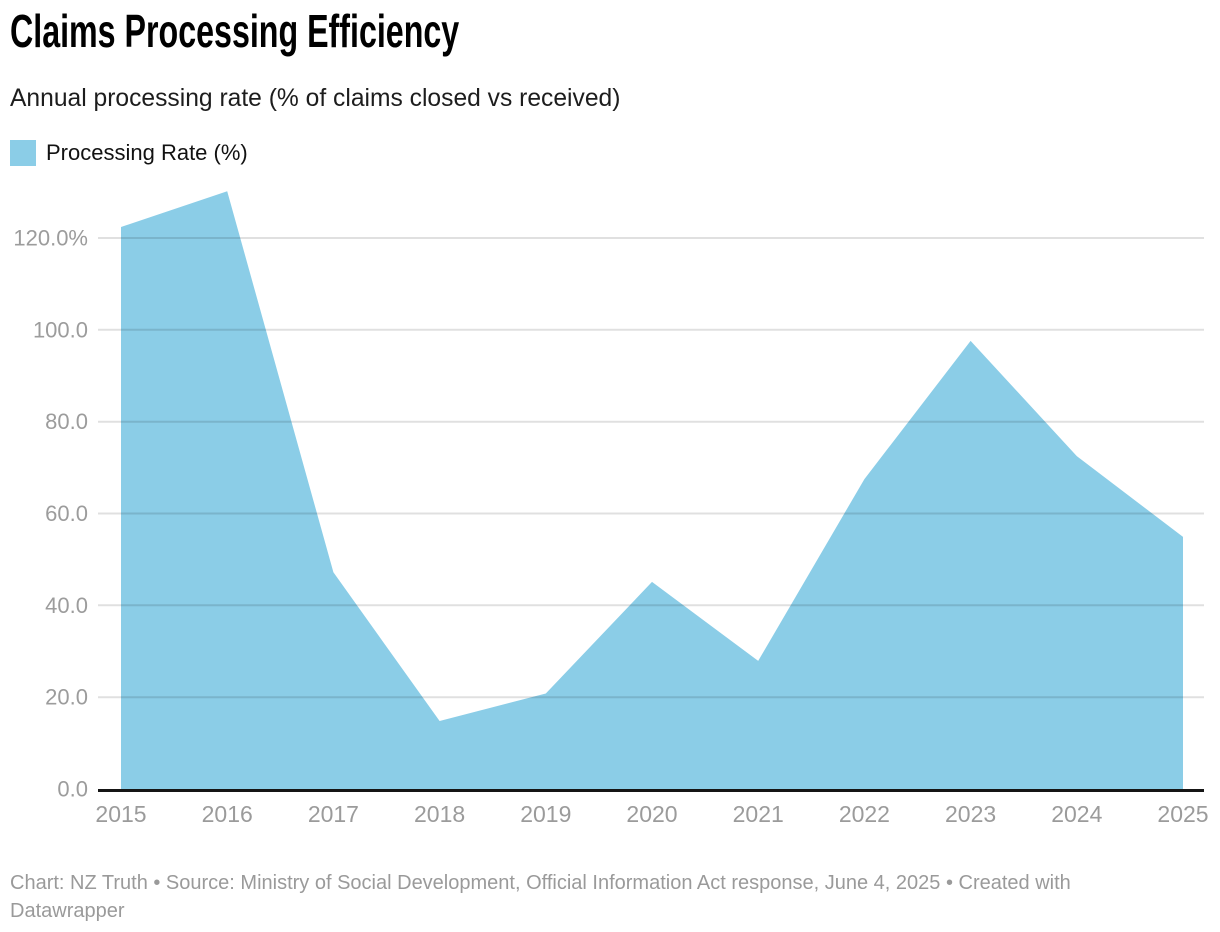 The width and height of the screenshot is (1220, 932). I want to click on x-tick-label: 2019, so click(545, 814).